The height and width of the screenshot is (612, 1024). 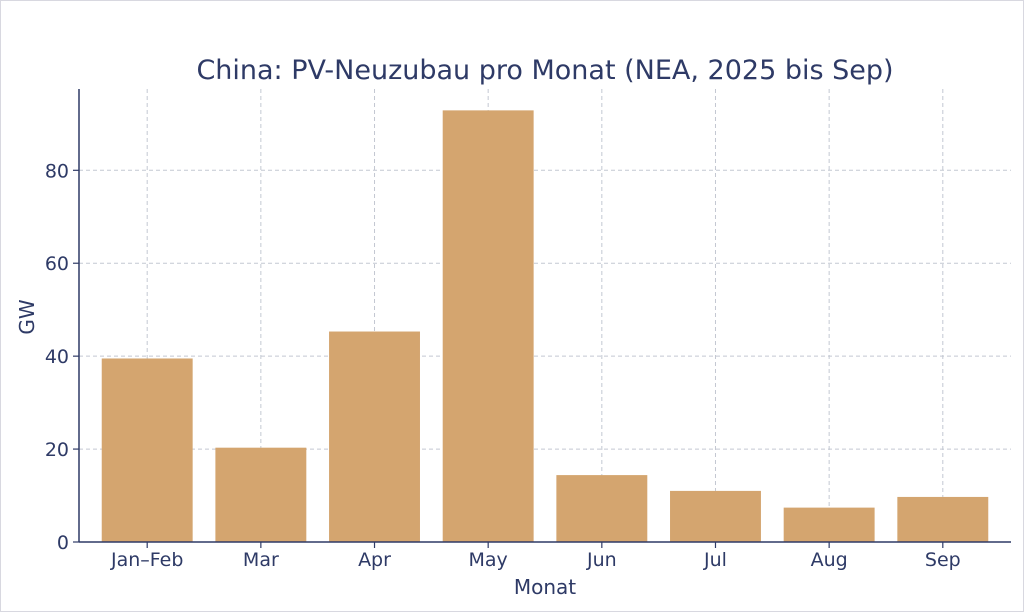 I want to click on y-tick-label-4: 80, so click(x=57, y=171).